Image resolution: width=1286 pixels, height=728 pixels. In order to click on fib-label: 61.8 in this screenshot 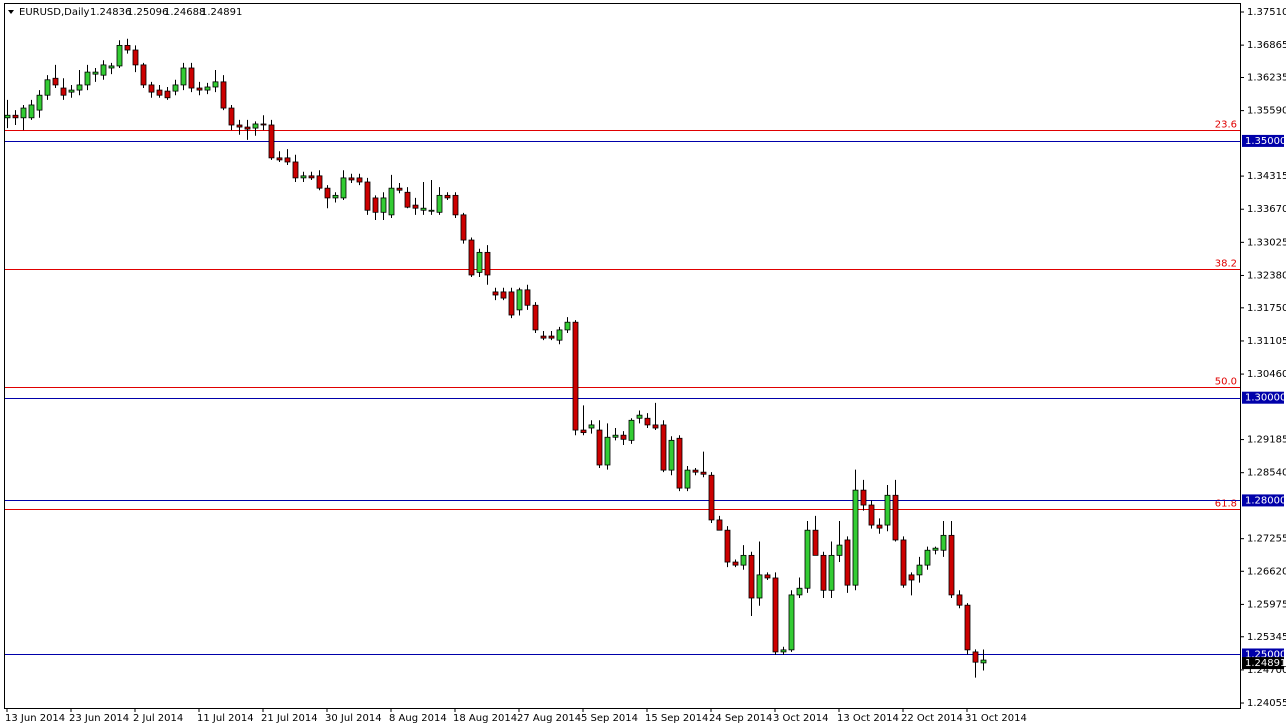, I will do `click(1226, 504)`.